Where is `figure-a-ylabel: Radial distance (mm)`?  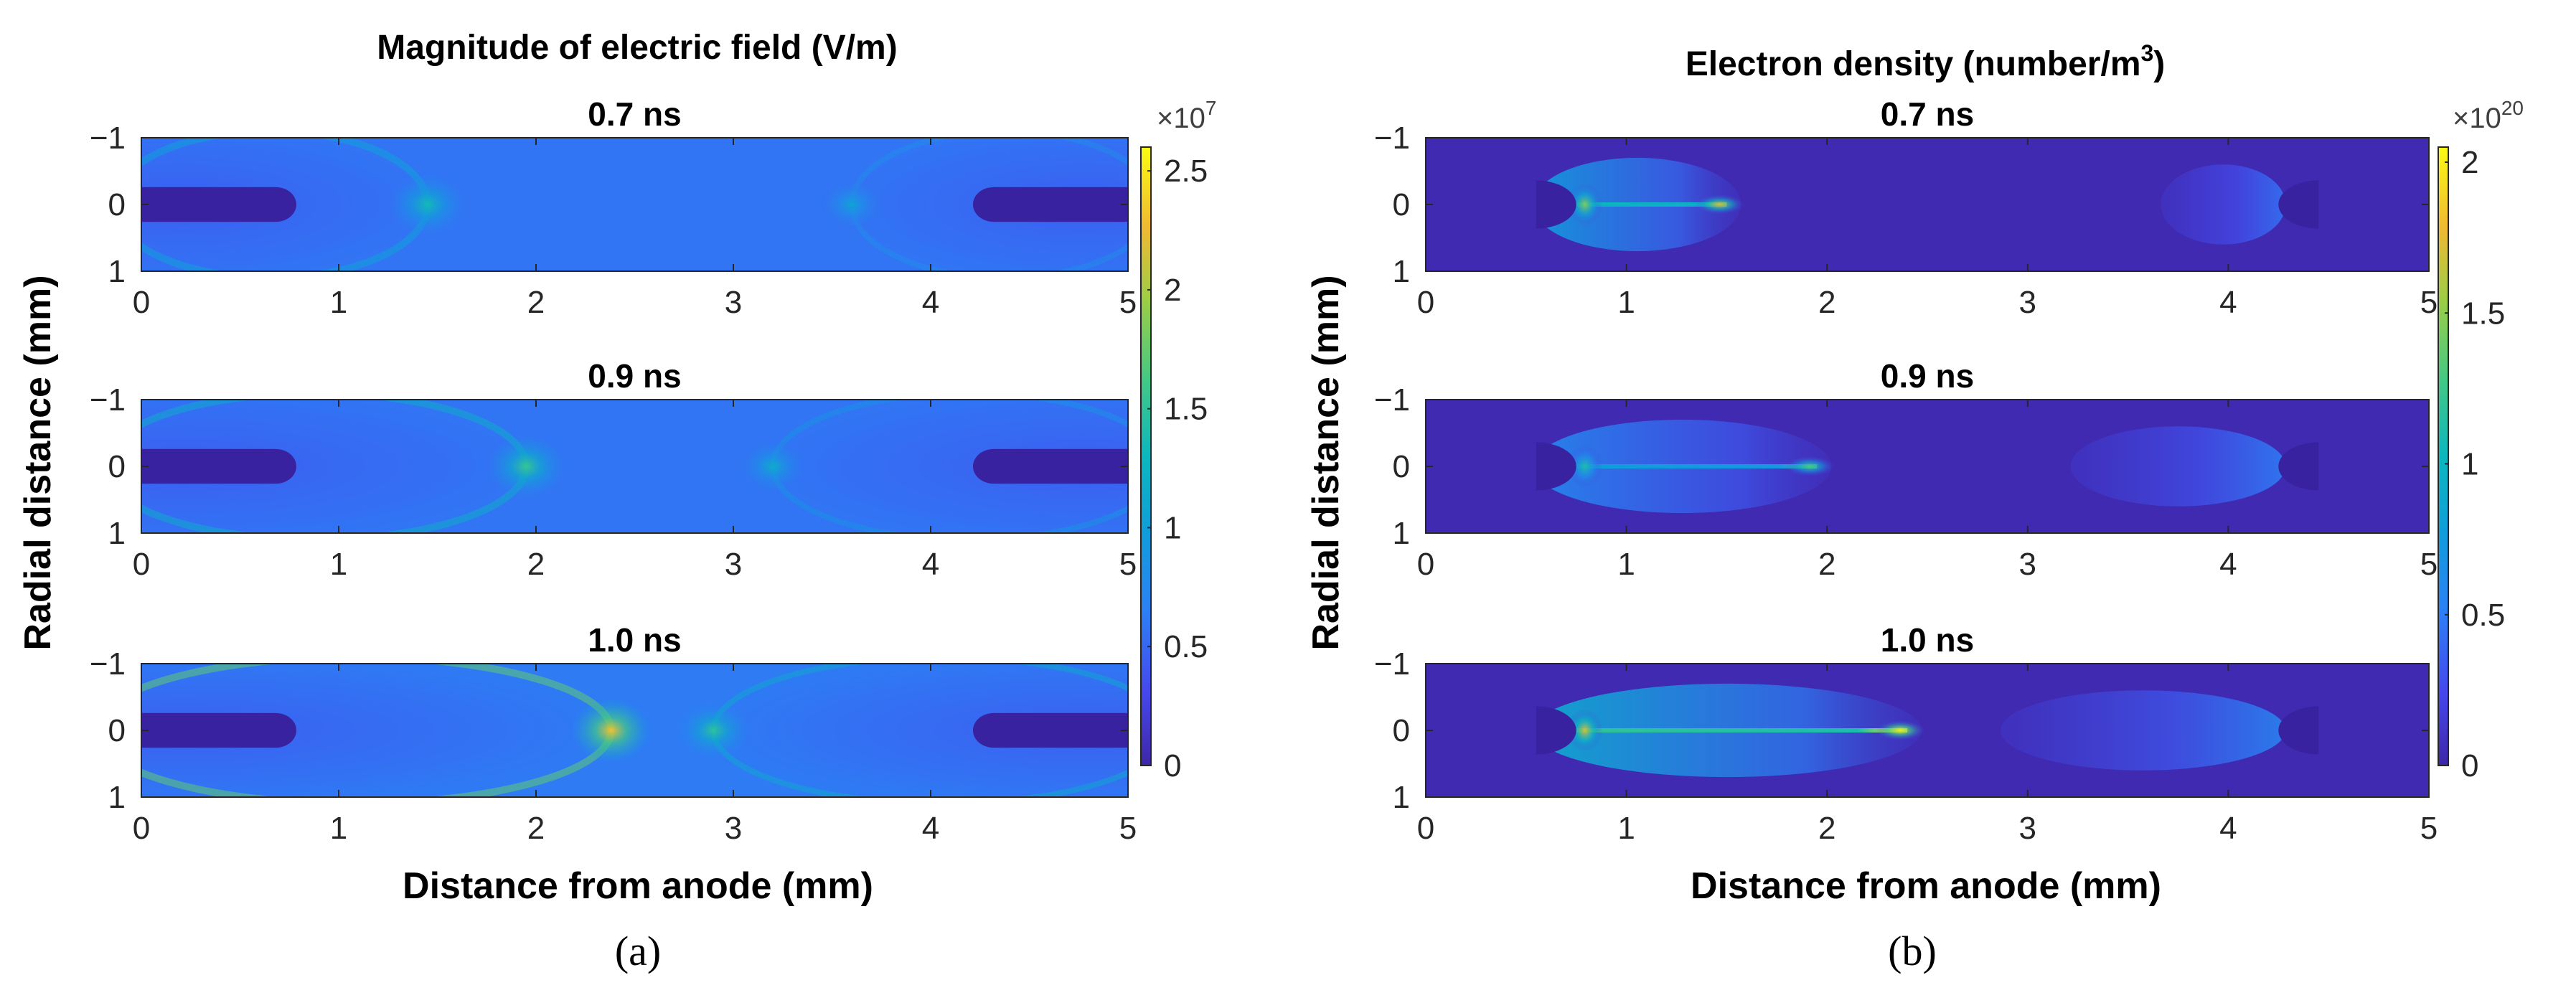
figure-a-ylabel: Radial distance (mm) is located at coordinates (38, 462).